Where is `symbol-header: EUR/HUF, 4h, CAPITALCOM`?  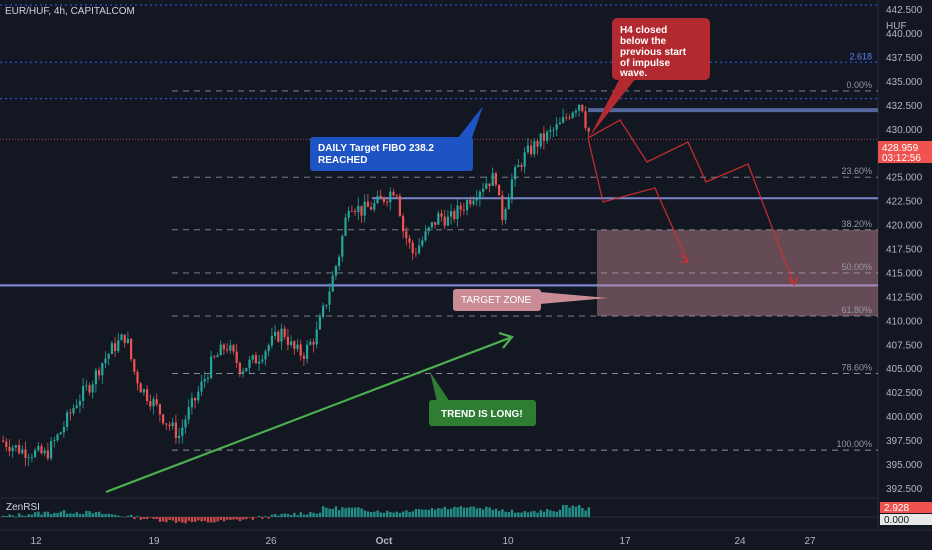 symbol-header: EUR/HUF, 4h, CAPITALCOM is located at coordinates (70, 11).